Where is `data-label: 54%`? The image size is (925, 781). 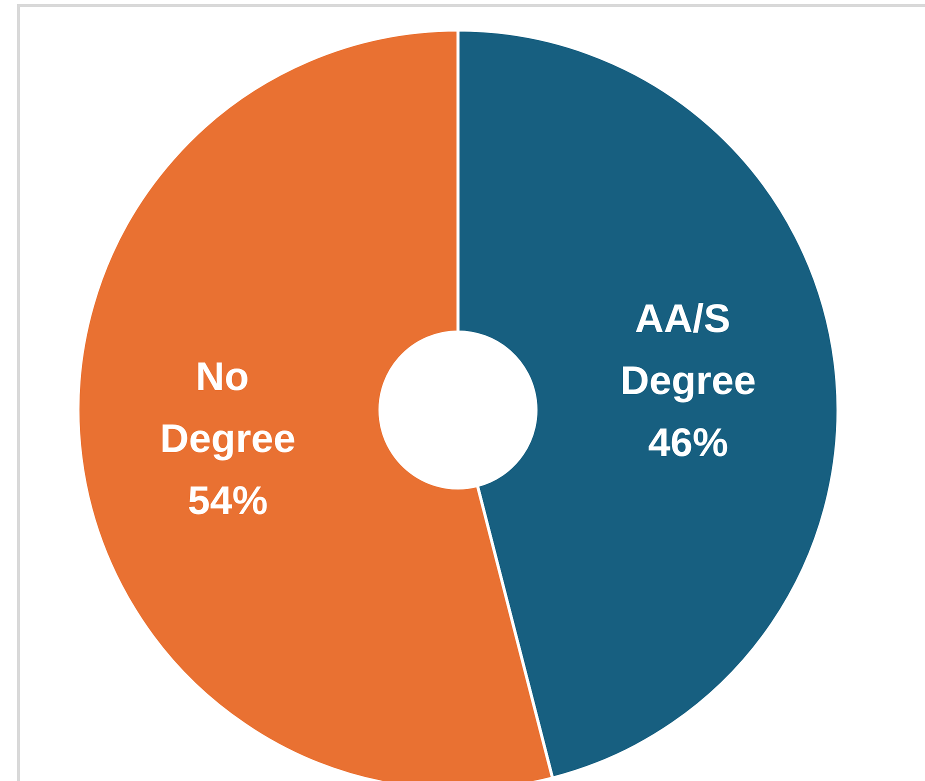 data-label: 54% is located at coordinates (228, 501).